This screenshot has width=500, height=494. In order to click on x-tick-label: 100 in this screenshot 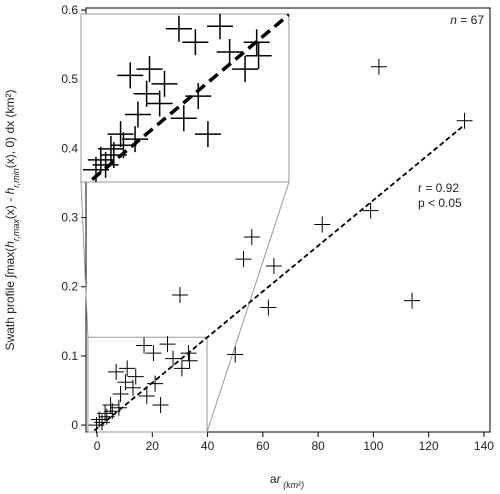, I will do `click(373, 446)`.